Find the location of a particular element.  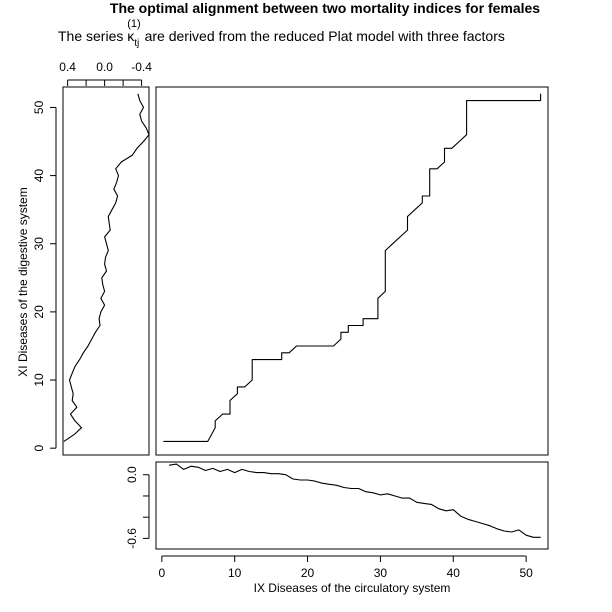

x-index-tick-label: 40 is located at coordinates (454, 573).